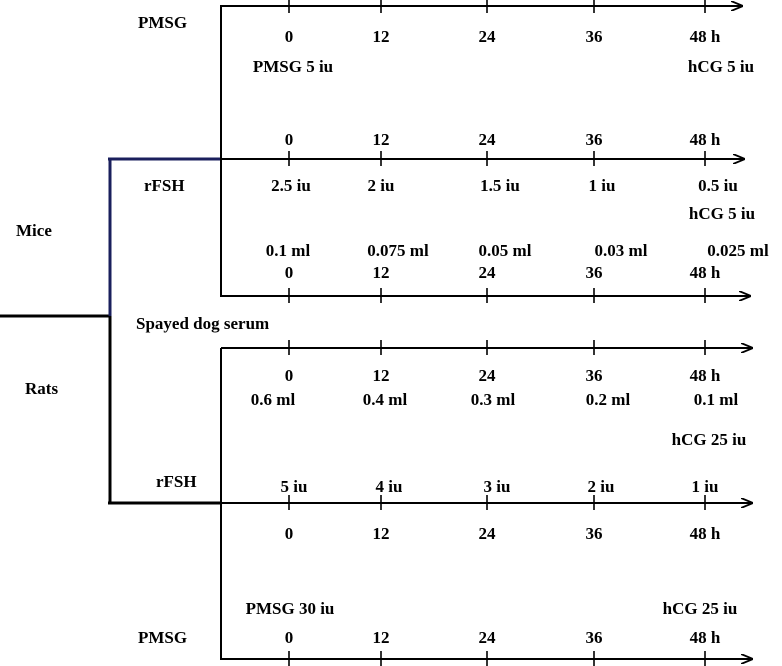  I want to click on dose-label: 0.5 iu, so click(718, 185).